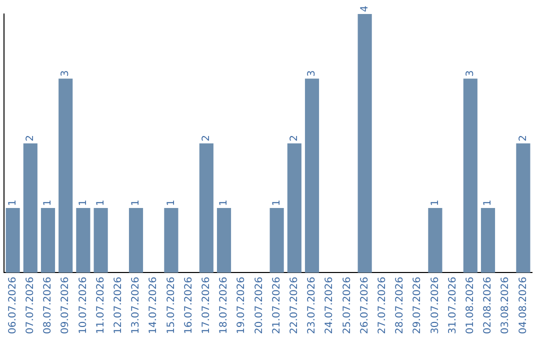 This screenshot has height=340, width=540. I want to click on x-tick-label: 24.07.2026, so click(330, 305).